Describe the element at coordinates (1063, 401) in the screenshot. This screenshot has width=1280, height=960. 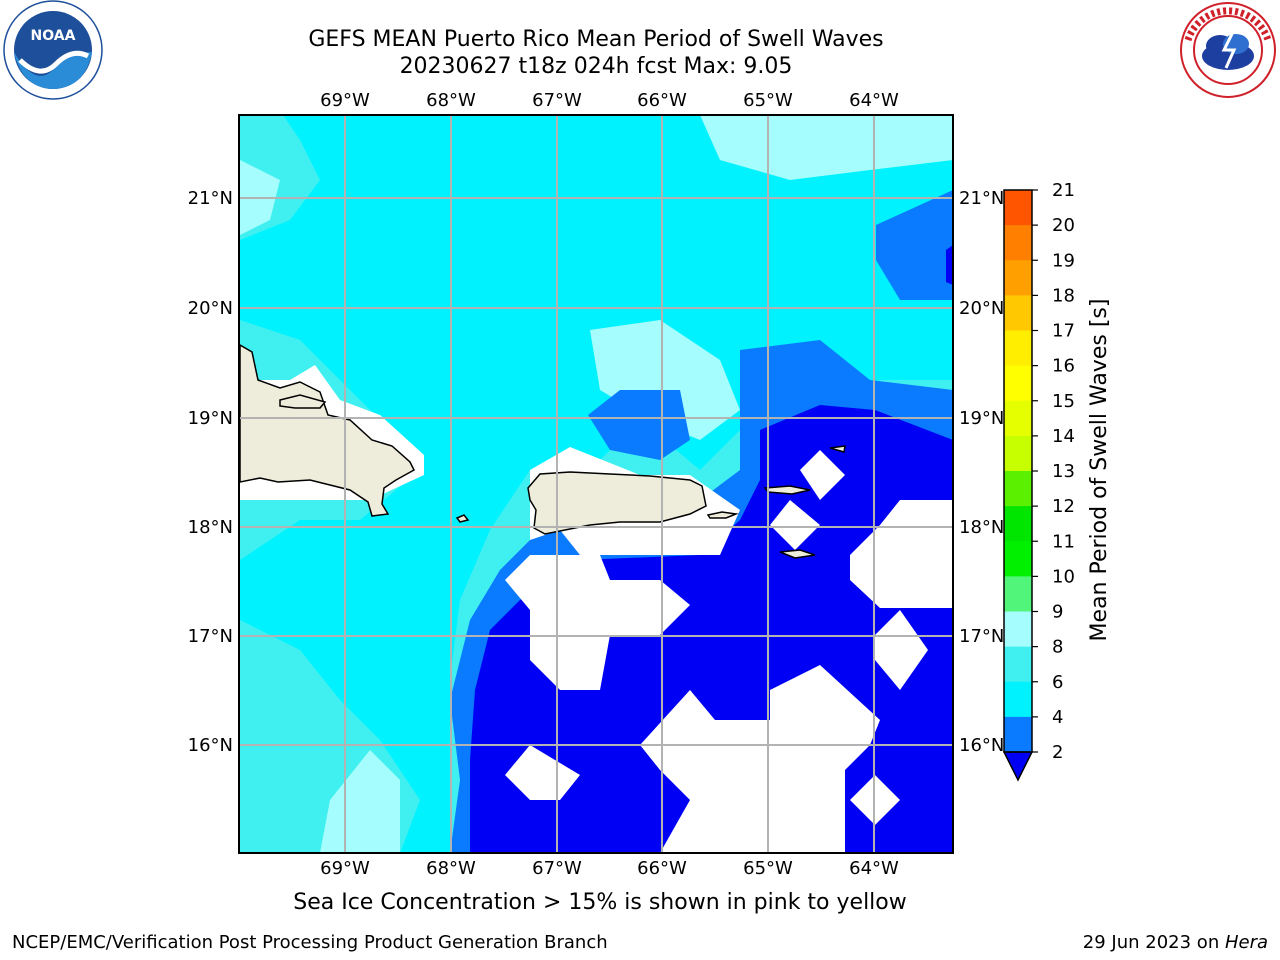
I see `colorbar-tick-label: 15` at that location.